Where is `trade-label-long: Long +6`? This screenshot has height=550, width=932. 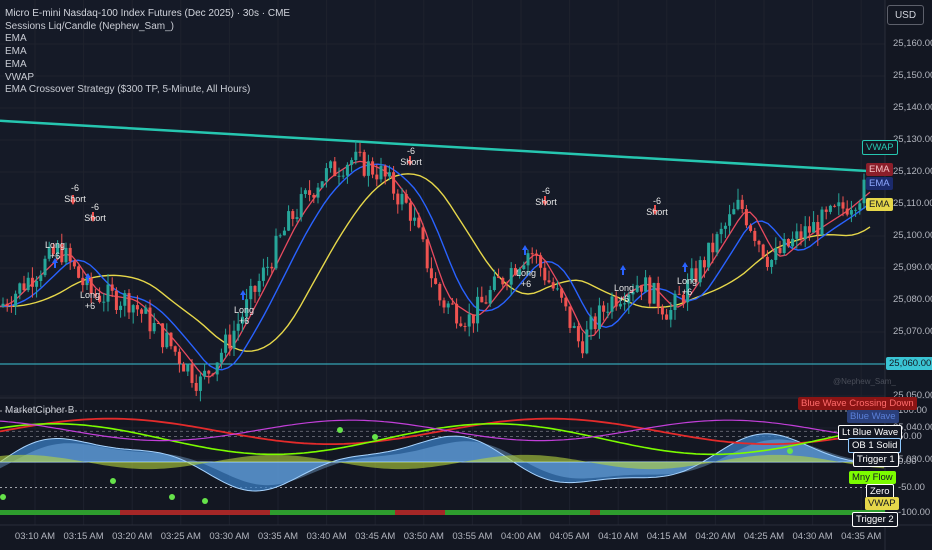 trade-label-long: Long +6 is located at coordinates (244, 316).